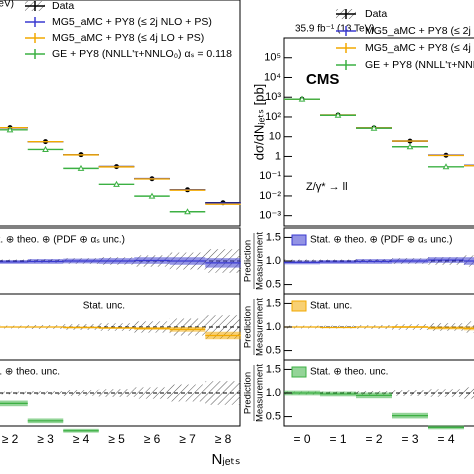  Describe the element at coordinates (322, 79) in the screenshot. I see `cms-label: CMS` at that location.